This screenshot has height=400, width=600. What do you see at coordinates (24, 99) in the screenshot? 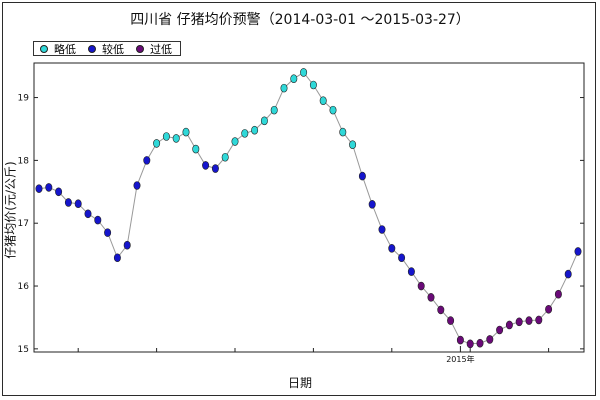
I see `y-tick-label: 19` at bounding box center [24, 99].